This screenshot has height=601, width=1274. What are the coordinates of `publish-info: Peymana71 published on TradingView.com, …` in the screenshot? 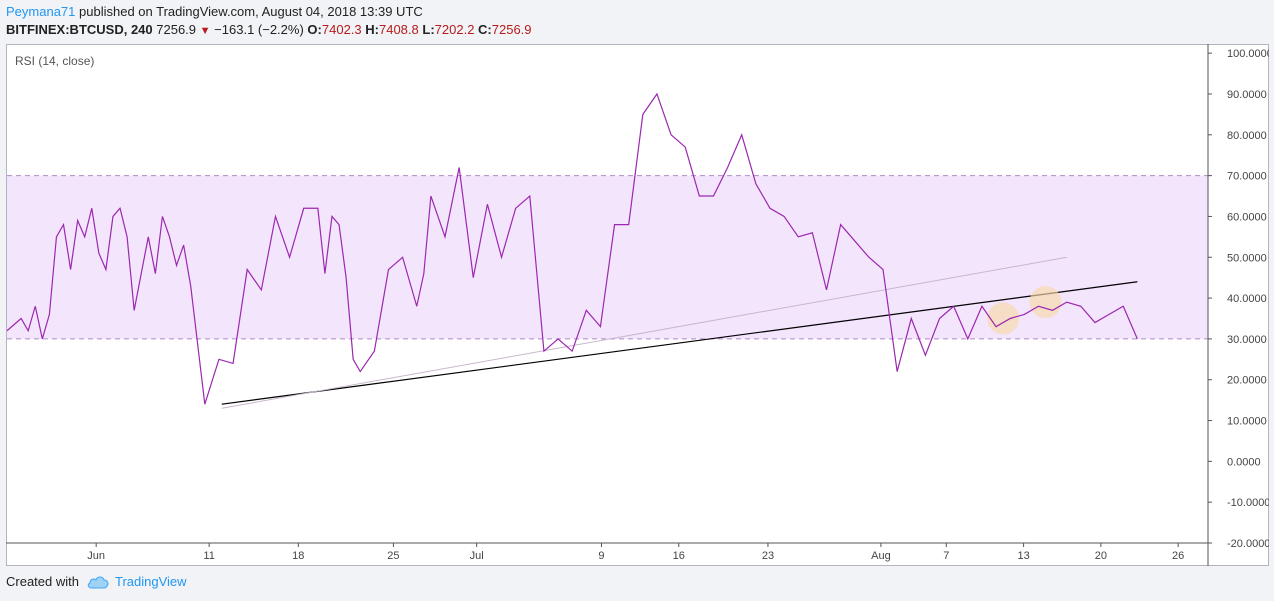 It's located at (214, 11).